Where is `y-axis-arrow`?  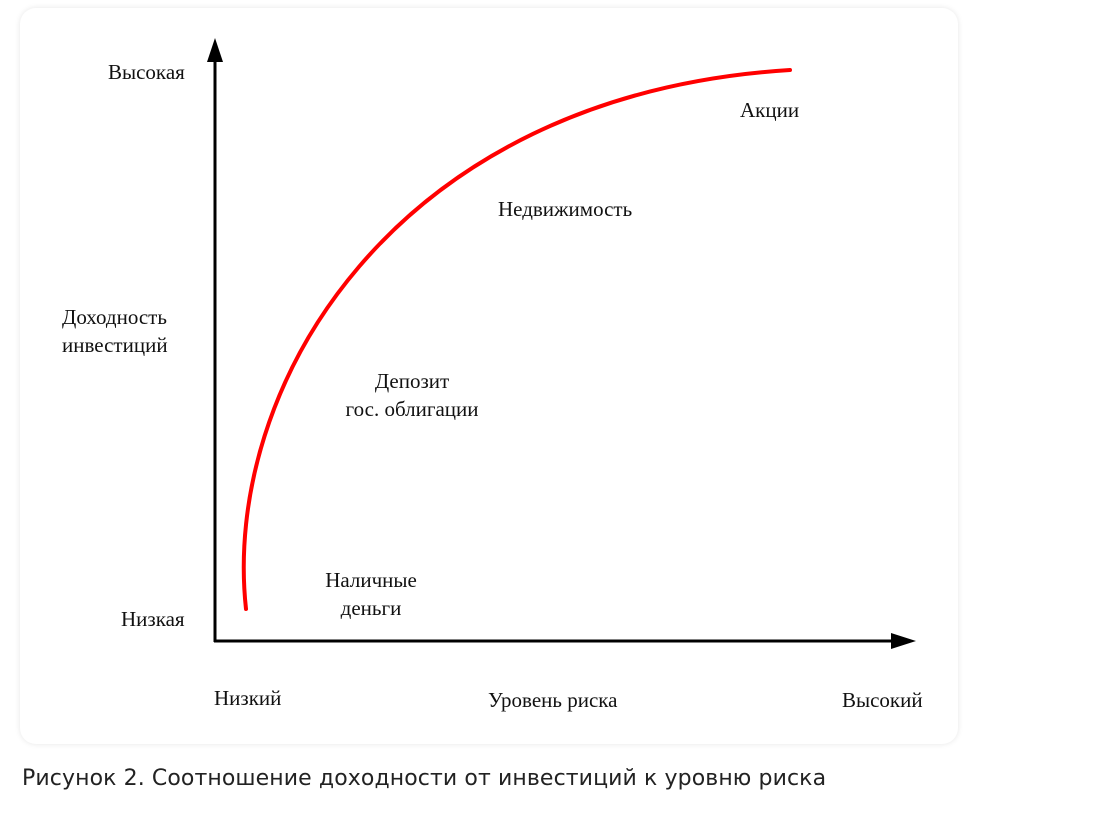
y-axis-arrow is located at coordinates (215, 50).